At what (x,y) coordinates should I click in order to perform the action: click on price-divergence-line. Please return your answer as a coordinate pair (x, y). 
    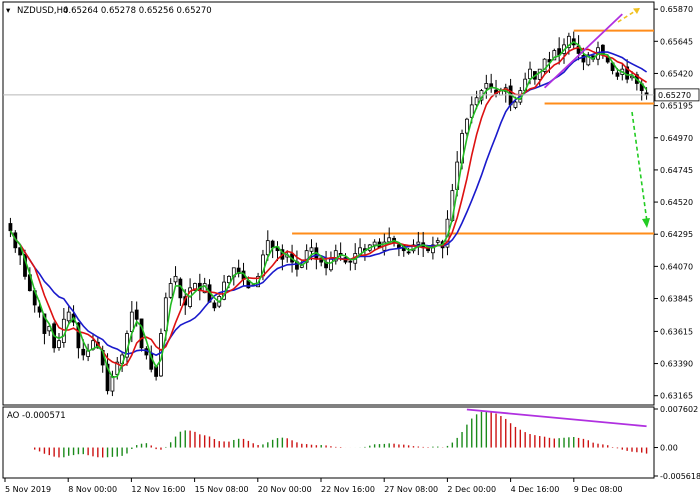
    Looking at the image, I should click on (583, 51).